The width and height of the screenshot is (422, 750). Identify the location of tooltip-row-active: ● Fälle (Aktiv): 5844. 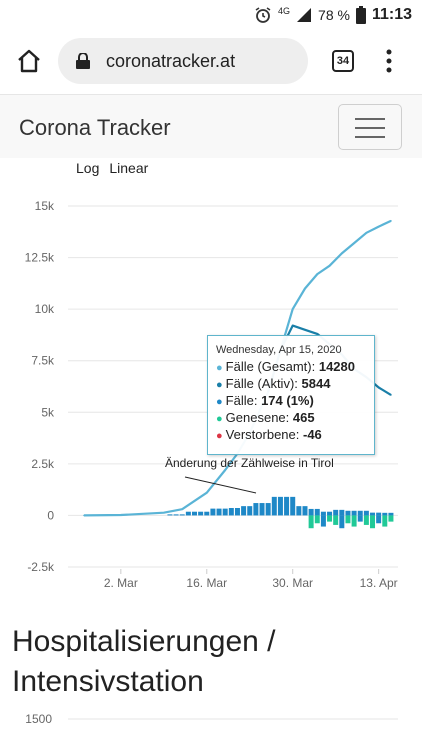
(291, 384).